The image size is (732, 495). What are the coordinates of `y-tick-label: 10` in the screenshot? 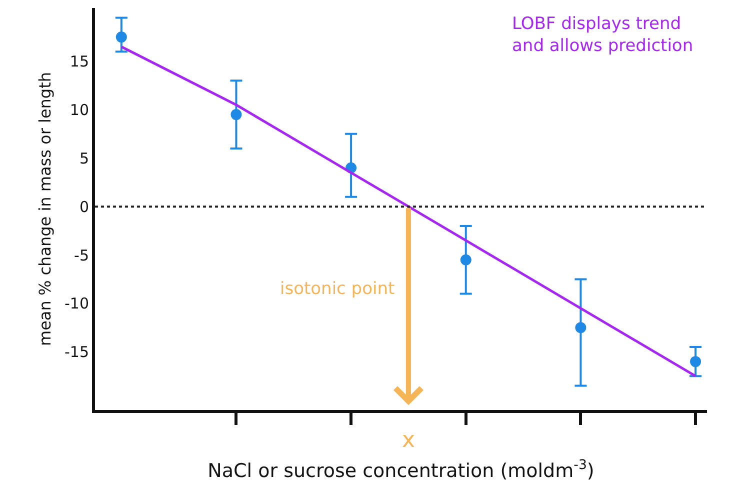 It's located at (79, 109).